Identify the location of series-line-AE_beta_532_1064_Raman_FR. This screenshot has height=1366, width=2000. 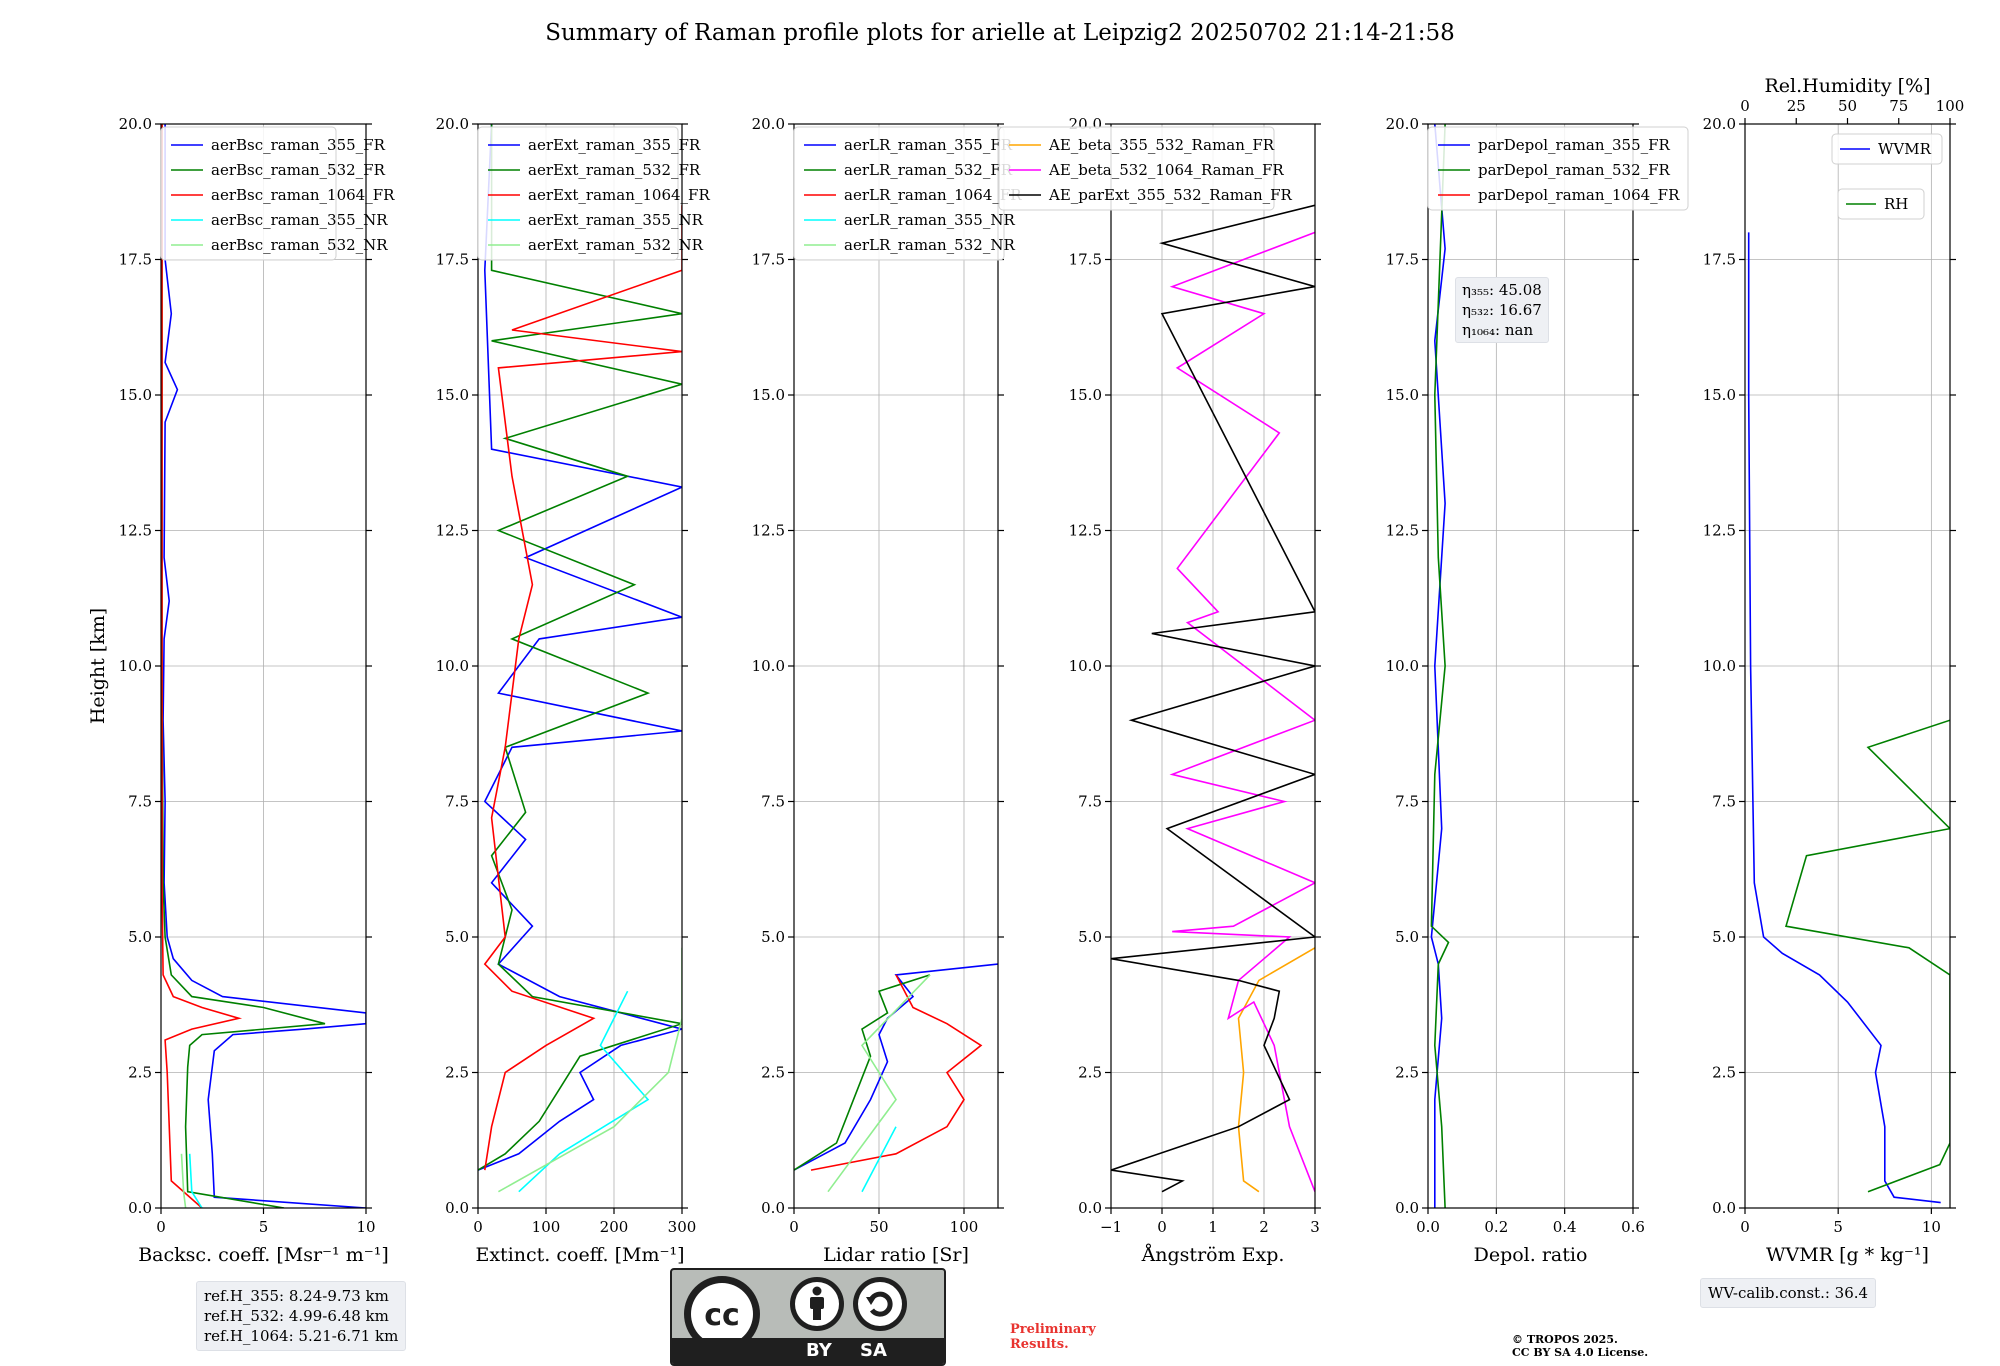
(1242, 711).